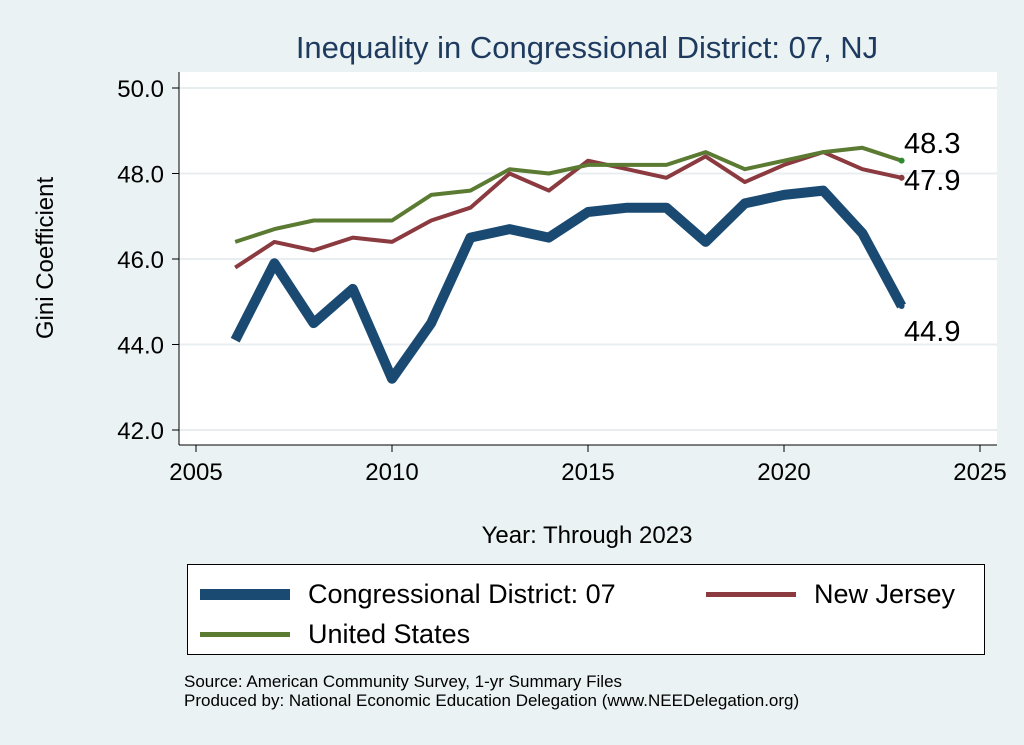 The image size is (1024, 745). Describe the element at coordinates (885, 594) in the screenshot. I see `legend-label-new-jersey: New Jersey` at that location.